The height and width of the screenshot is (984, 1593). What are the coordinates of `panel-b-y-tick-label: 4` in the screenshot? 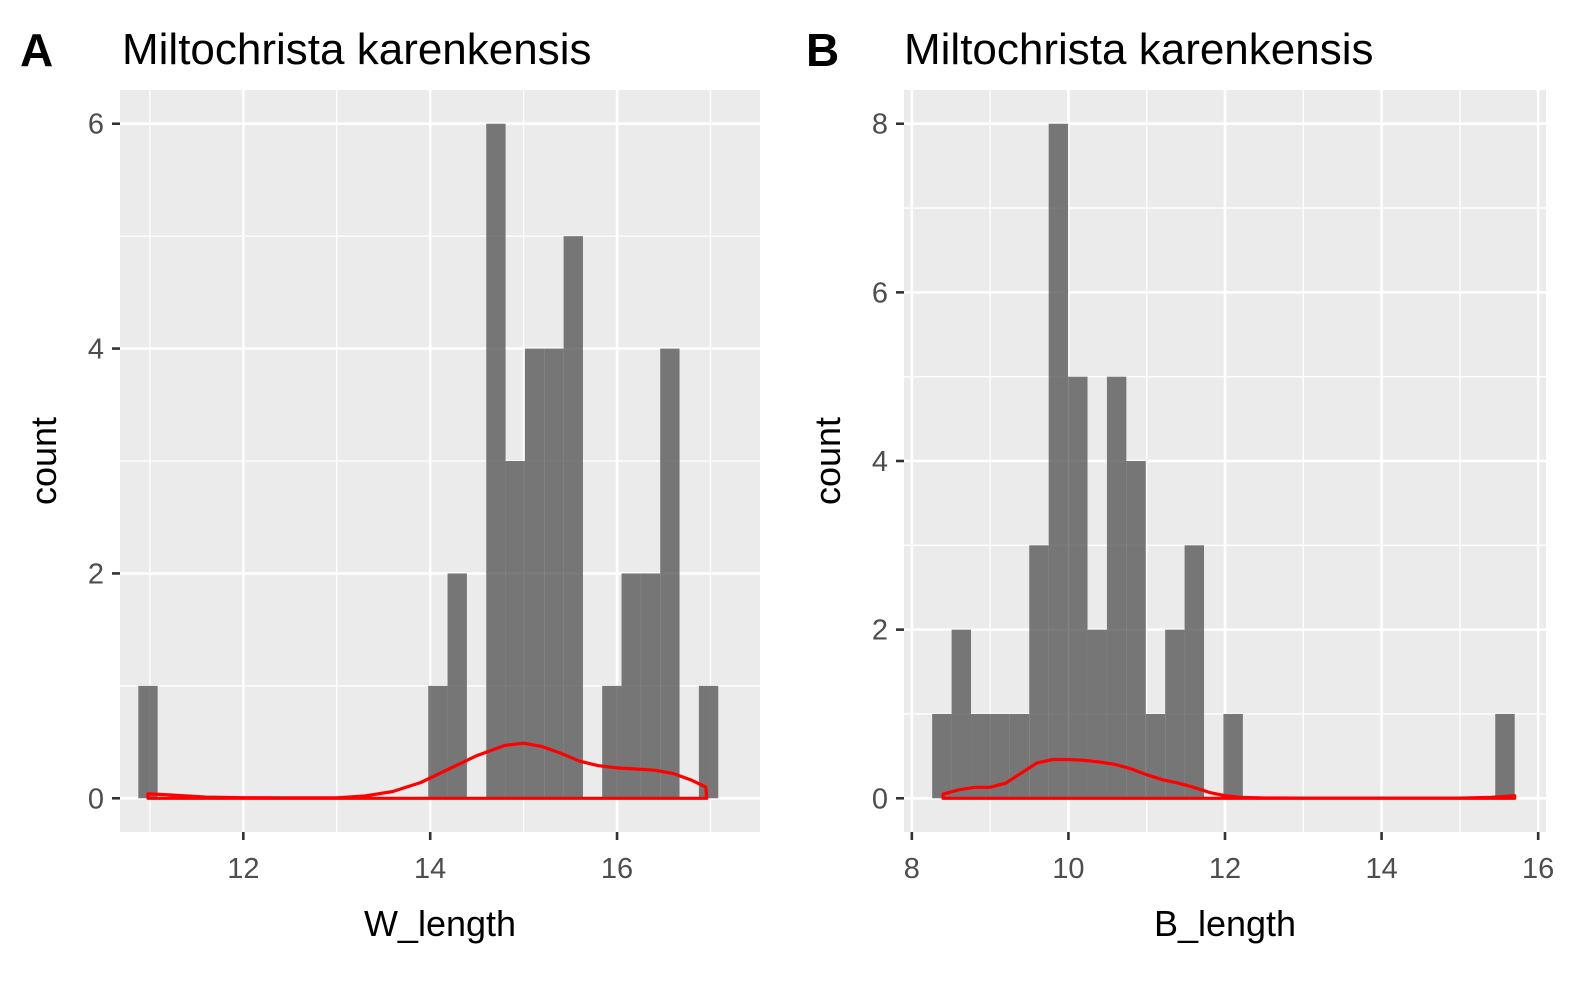 It's located at (880, 462).